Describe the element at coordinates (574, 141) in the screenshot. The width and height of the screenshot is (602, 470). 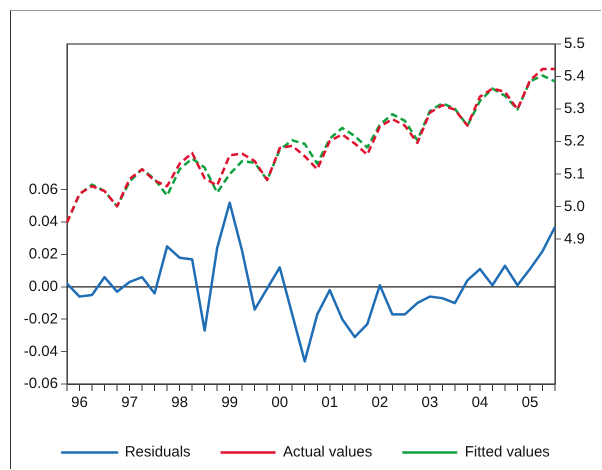
I see `y2-tick-label: 5.2` at that location.